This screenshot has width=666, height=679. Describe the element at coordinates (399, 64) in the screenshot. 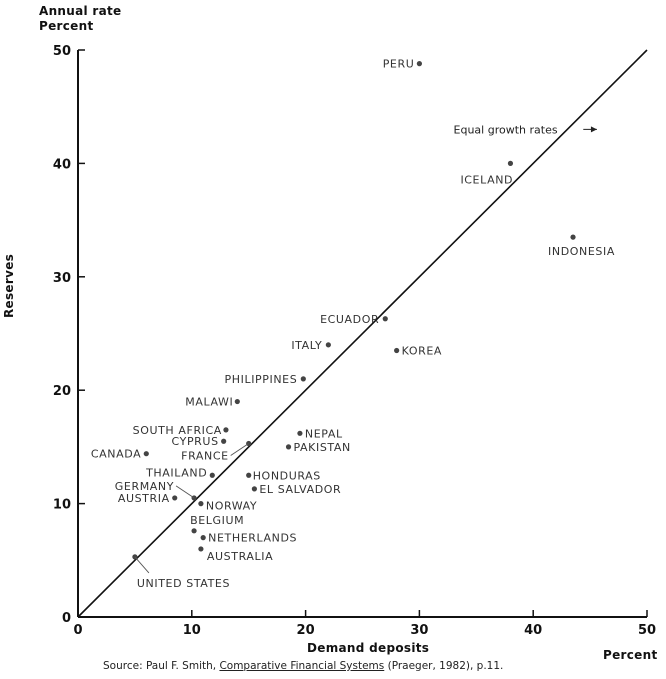

I see `data-label: PERU` at that location.